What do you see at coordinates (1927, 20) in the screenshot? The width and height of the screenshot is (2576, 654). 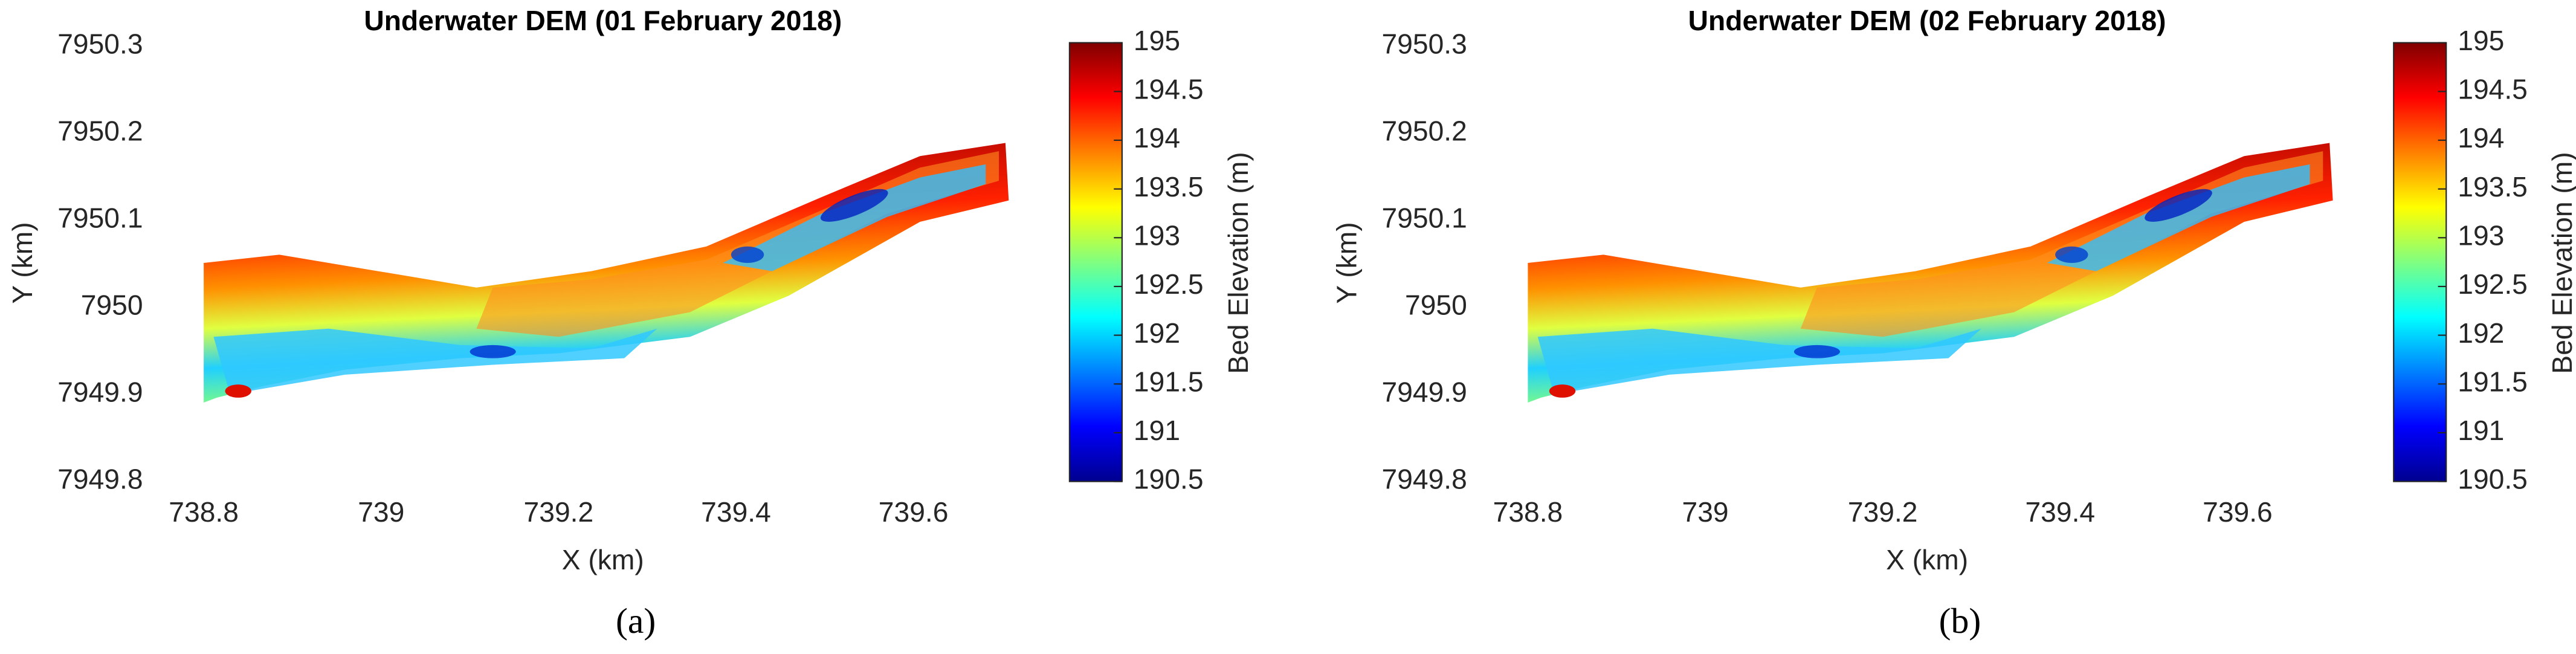 I see `chart-title: Underwater DEM (02 February 2018)` at bounding box center [1927, 20].